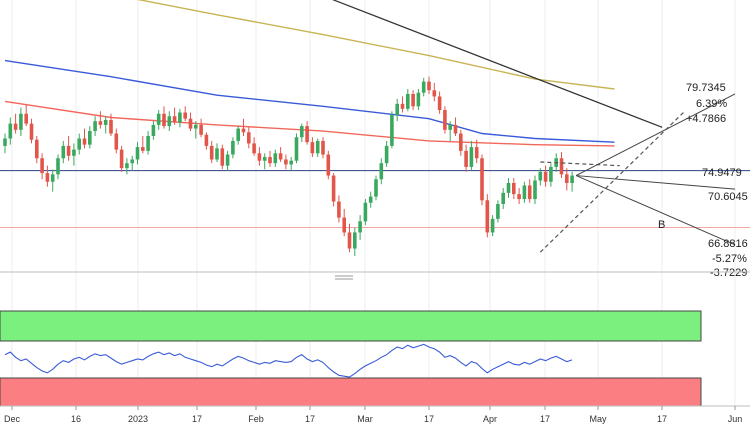 The width and height of the screenshot is (750, 430). Describe the element at coordinates (728, 244) in the screenshot. I see `lower-price-label: 66.8816` at that location.